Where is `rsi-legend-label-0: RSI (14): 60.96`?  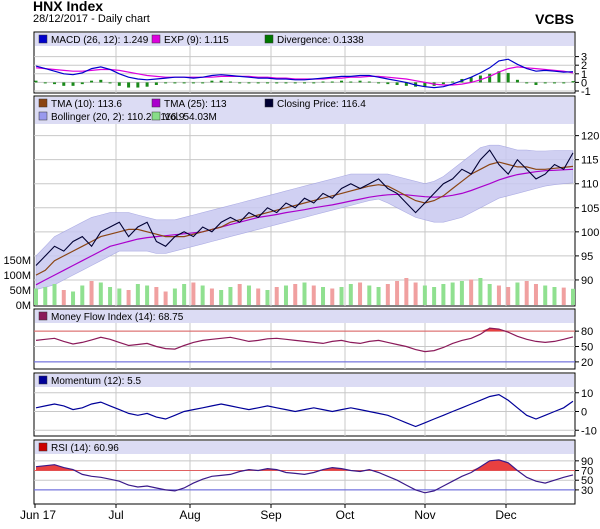 rsi-legend-label-0: RSI (14): 60.96 is located at coordinates (85, 448).